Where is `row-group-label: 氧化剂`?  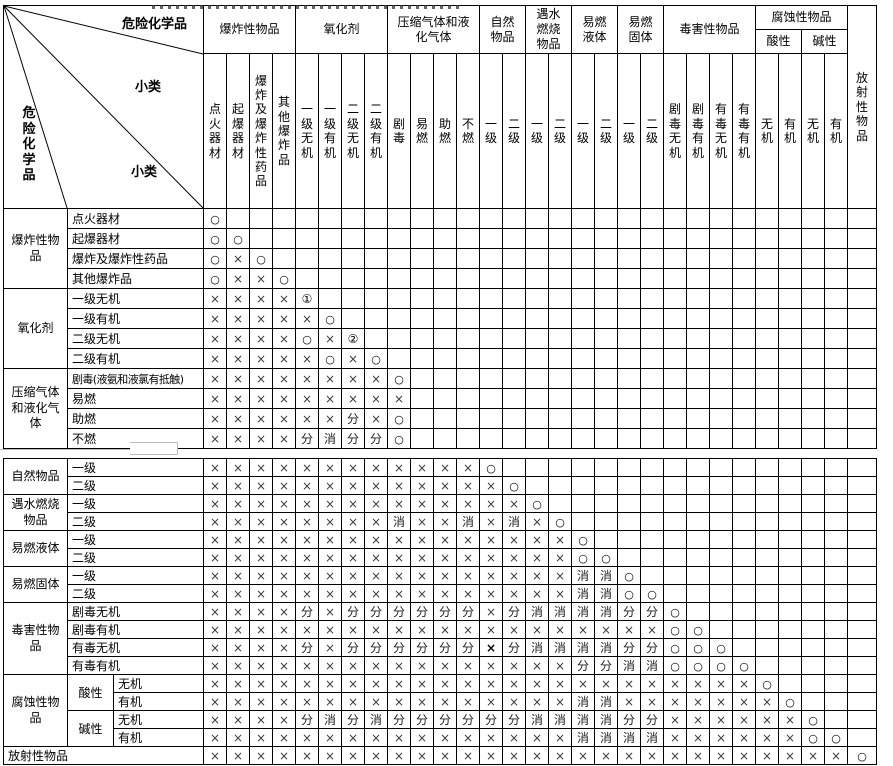 row-group-label: 氧化剂 is located at coordinates (35, 328).